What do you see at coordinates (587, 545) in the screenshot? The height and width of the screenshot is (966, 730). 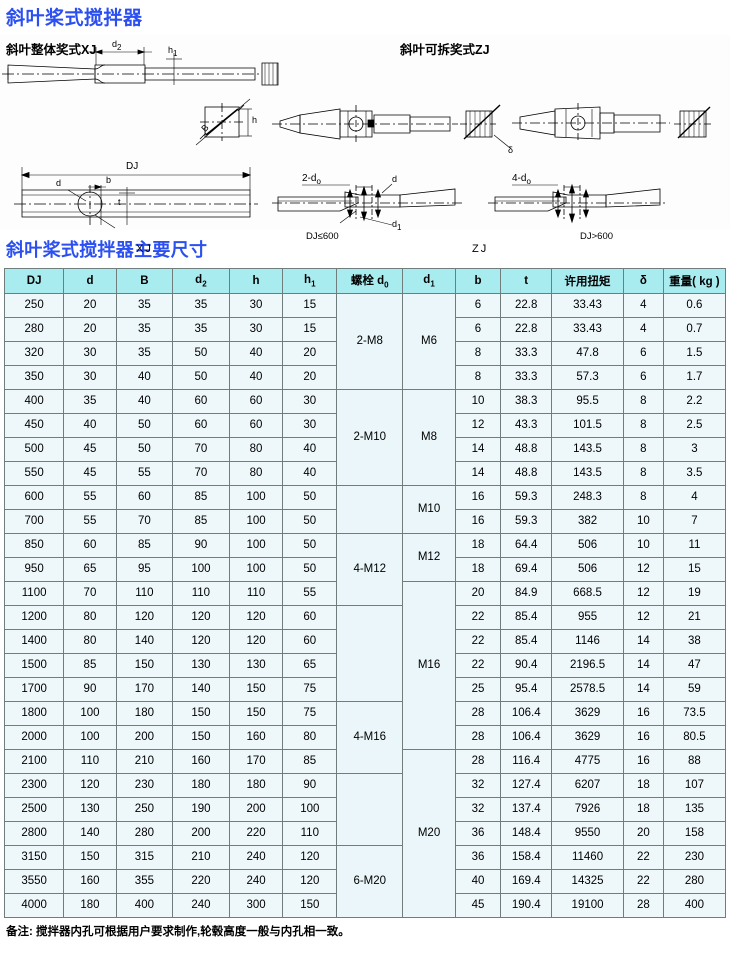 I see `cell-torque: 506` at bounding box center [587, 545].